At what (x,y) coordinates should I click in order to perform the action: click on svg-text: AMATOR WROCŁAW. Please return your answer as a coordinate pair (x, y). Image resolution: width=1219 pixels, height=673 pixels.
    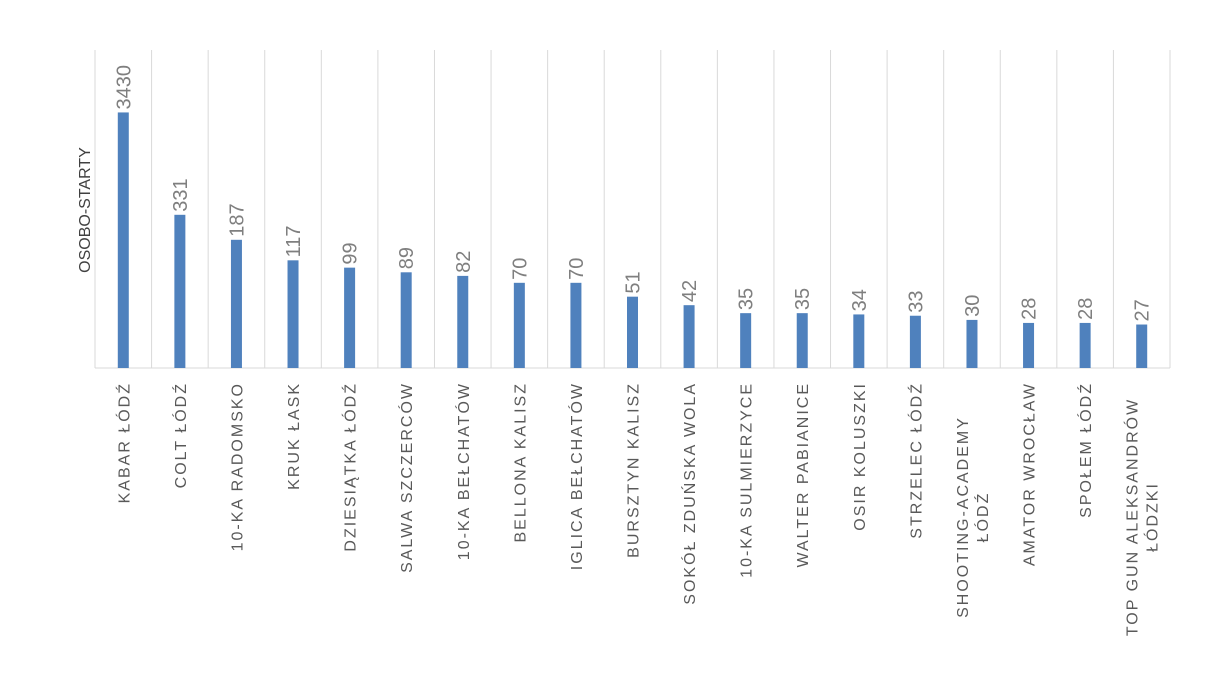
    Looking at the image, I should click on (1030, 474).